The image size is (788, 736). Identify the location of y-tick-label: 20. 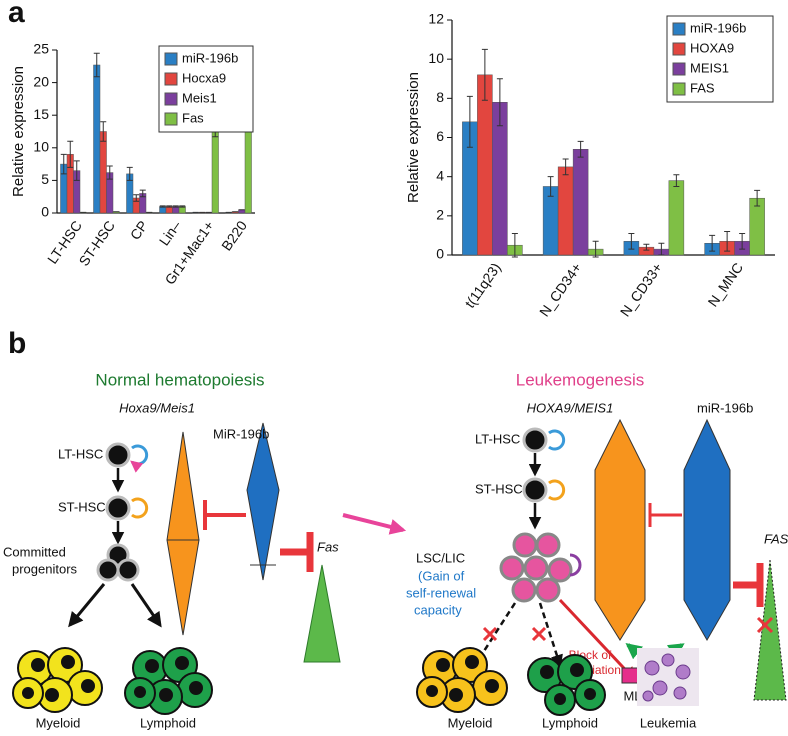
(41, 81).